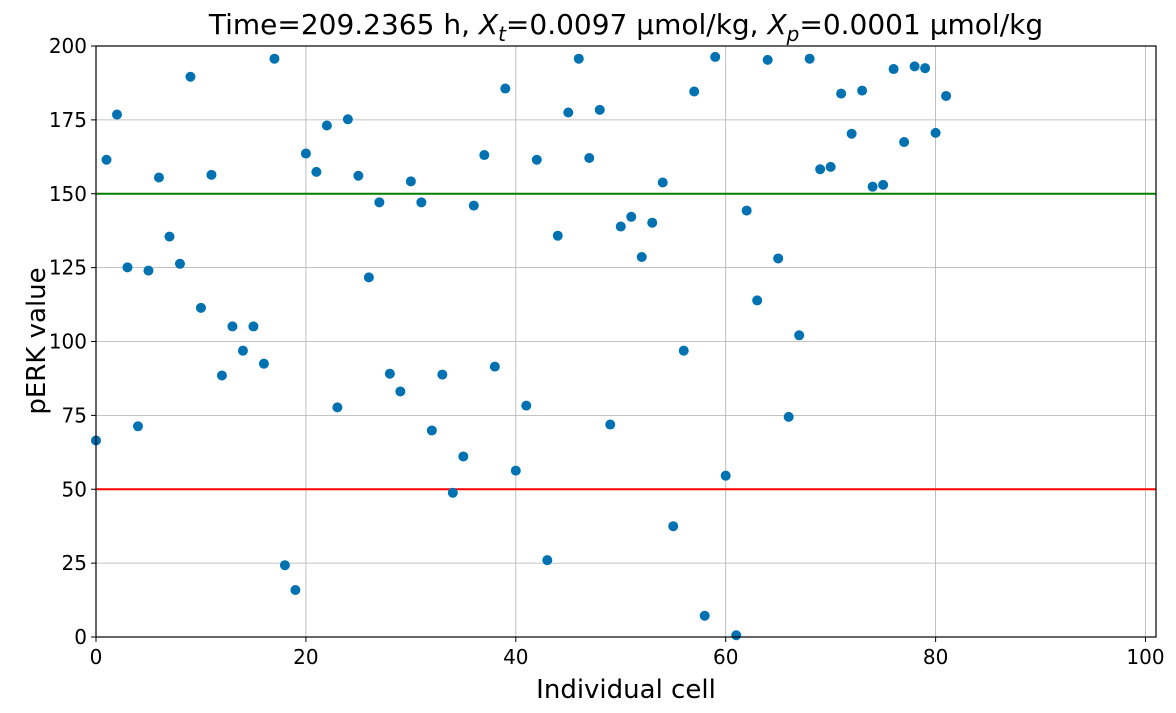 The width and height of the screenshot is (1176, 713). I want to click on y-axis-ticks: 0 25 50 75 100 125 150 175 200, so click(72, 341).